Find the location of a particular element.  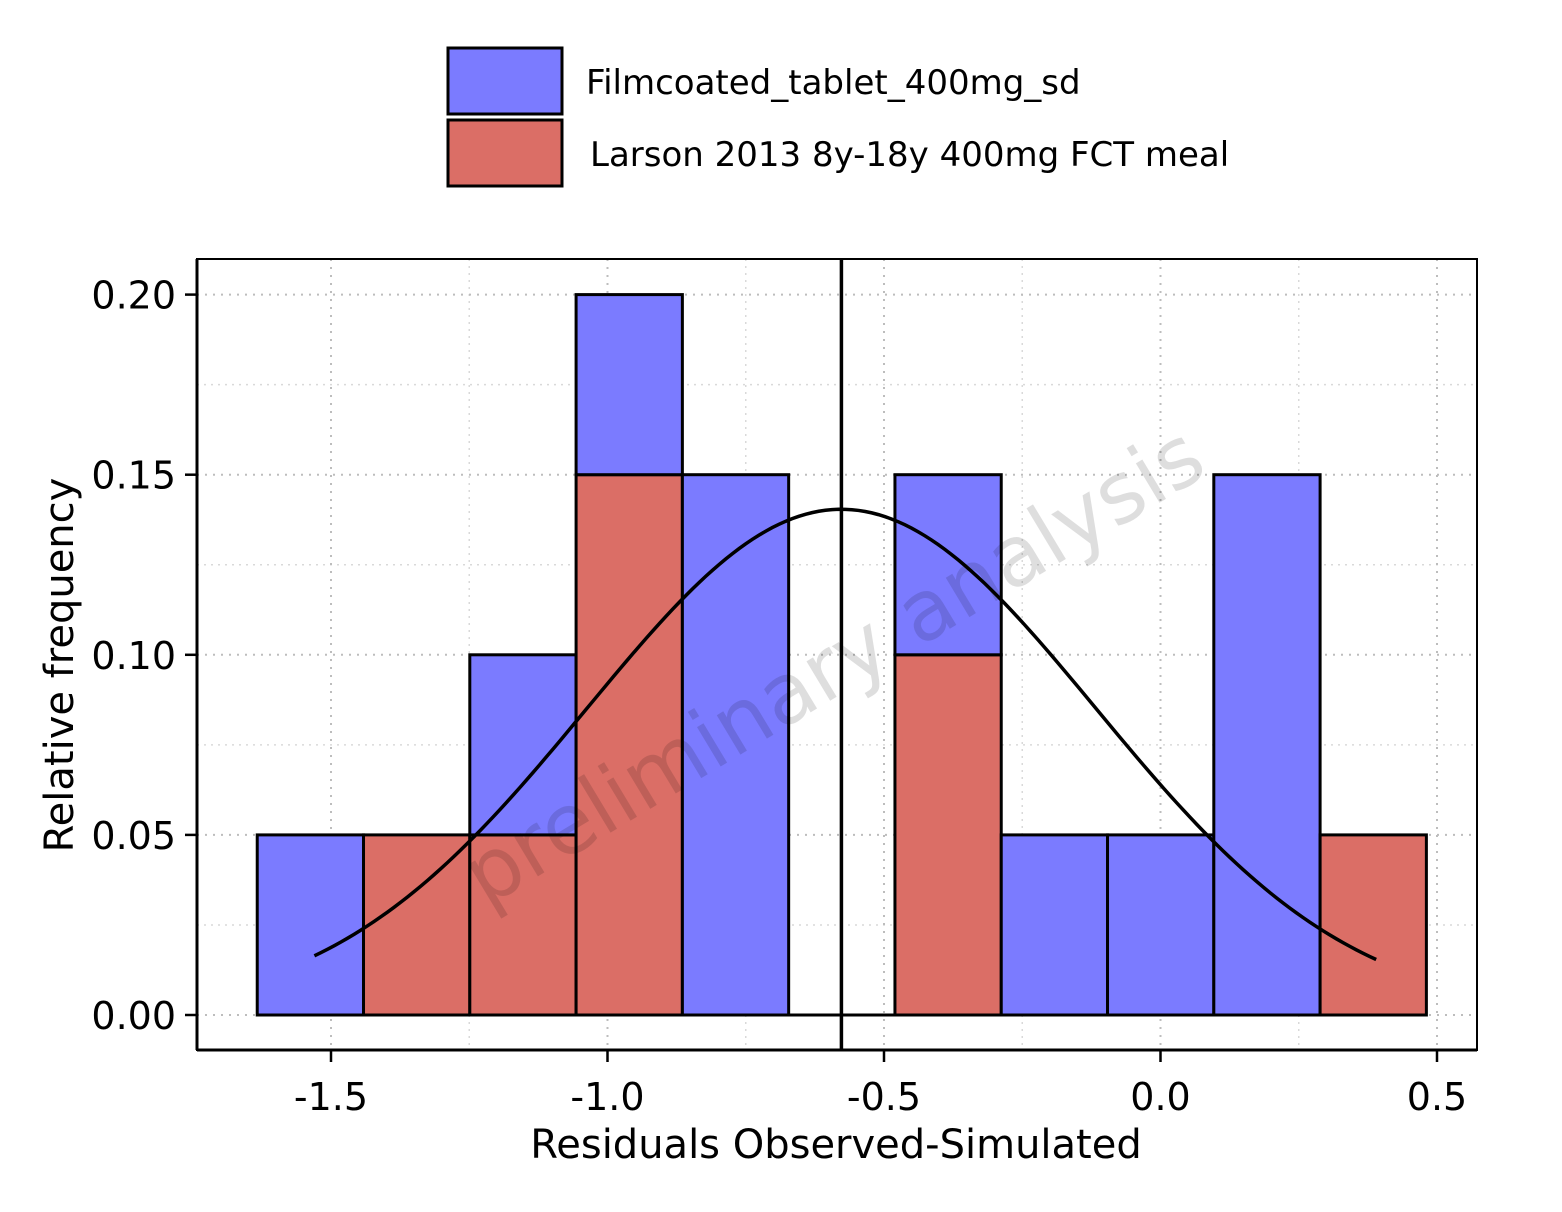

x-tick-label-1: -1.0 is located at coordinates (607, 1097).